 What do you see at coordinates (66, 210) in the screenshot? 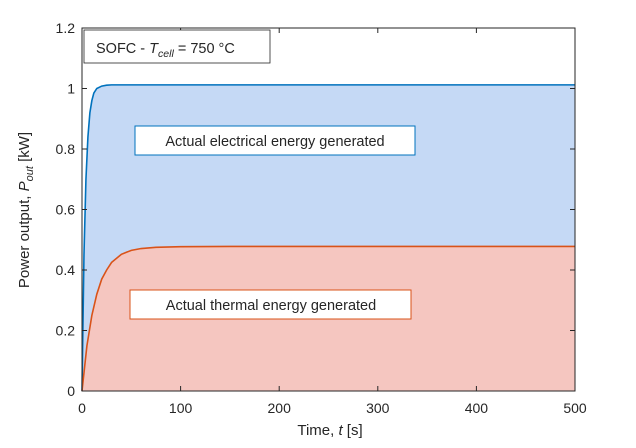
I see `y-tick-label: 0.6` at bounding box center [66, 210].